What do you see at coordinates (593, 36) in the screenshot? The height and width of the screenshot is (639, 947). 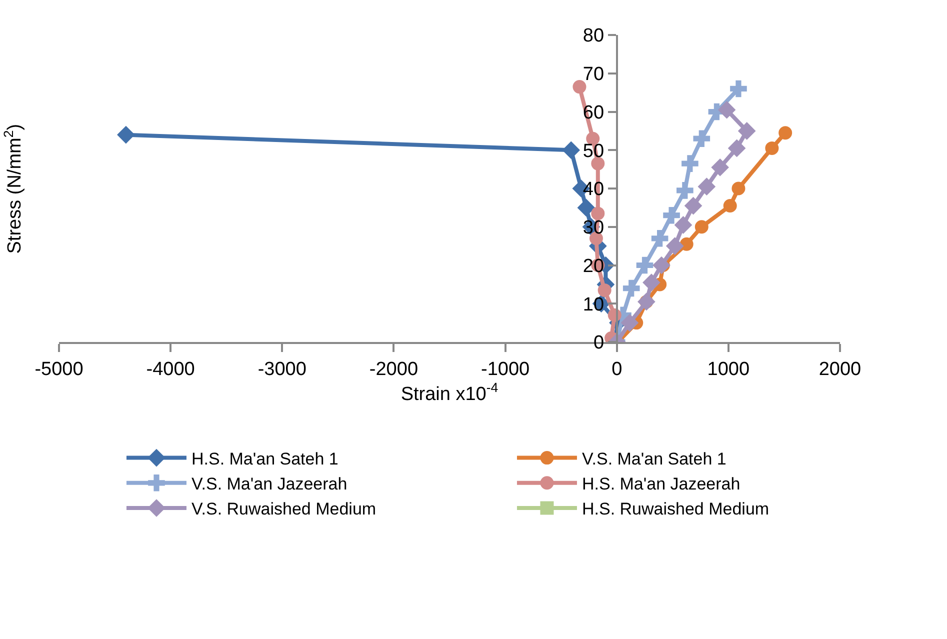 I see `y-tick-label: 80` at bounding box center [593, 36].